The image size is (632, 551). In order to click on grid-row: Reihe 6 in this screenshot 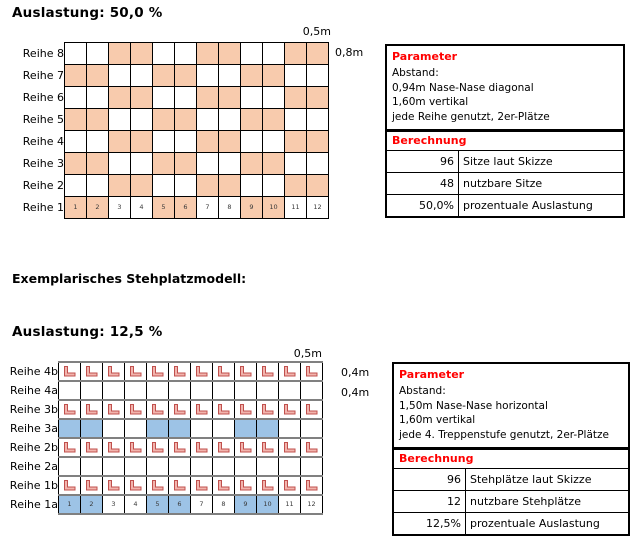, I will do `click(166, 97)`.